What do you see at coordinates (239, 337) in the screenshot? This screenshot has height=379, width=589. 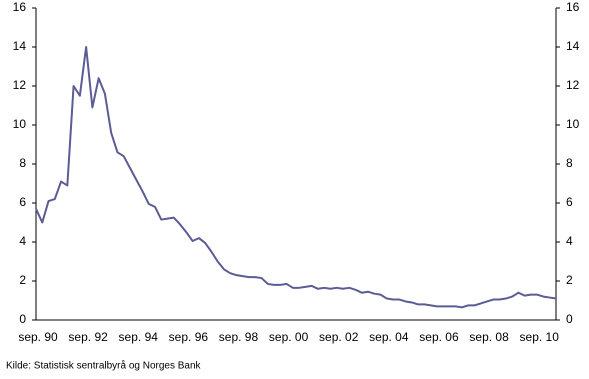 I see `x-tick-label: sep. 98` at bounding box center [239, 337].